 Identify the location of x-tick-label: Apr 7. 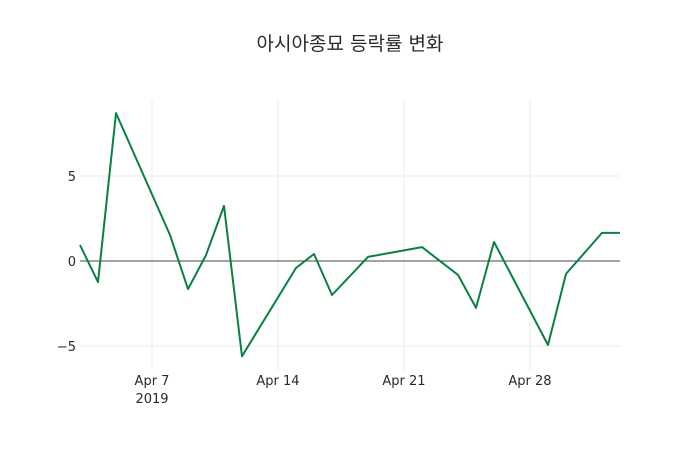
(152, 381).